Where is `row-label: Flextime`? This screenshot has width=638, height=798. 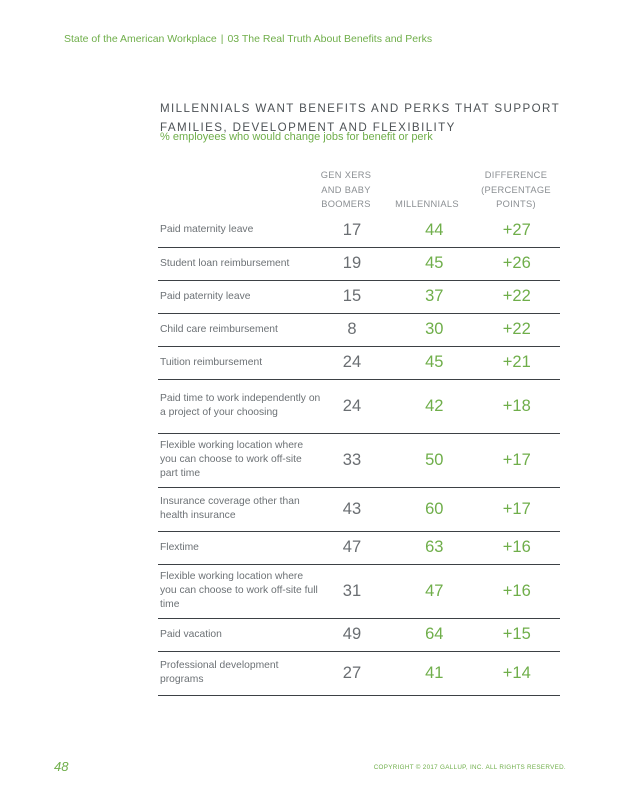 row-label: Flextime is located at coordinates (179, 547).